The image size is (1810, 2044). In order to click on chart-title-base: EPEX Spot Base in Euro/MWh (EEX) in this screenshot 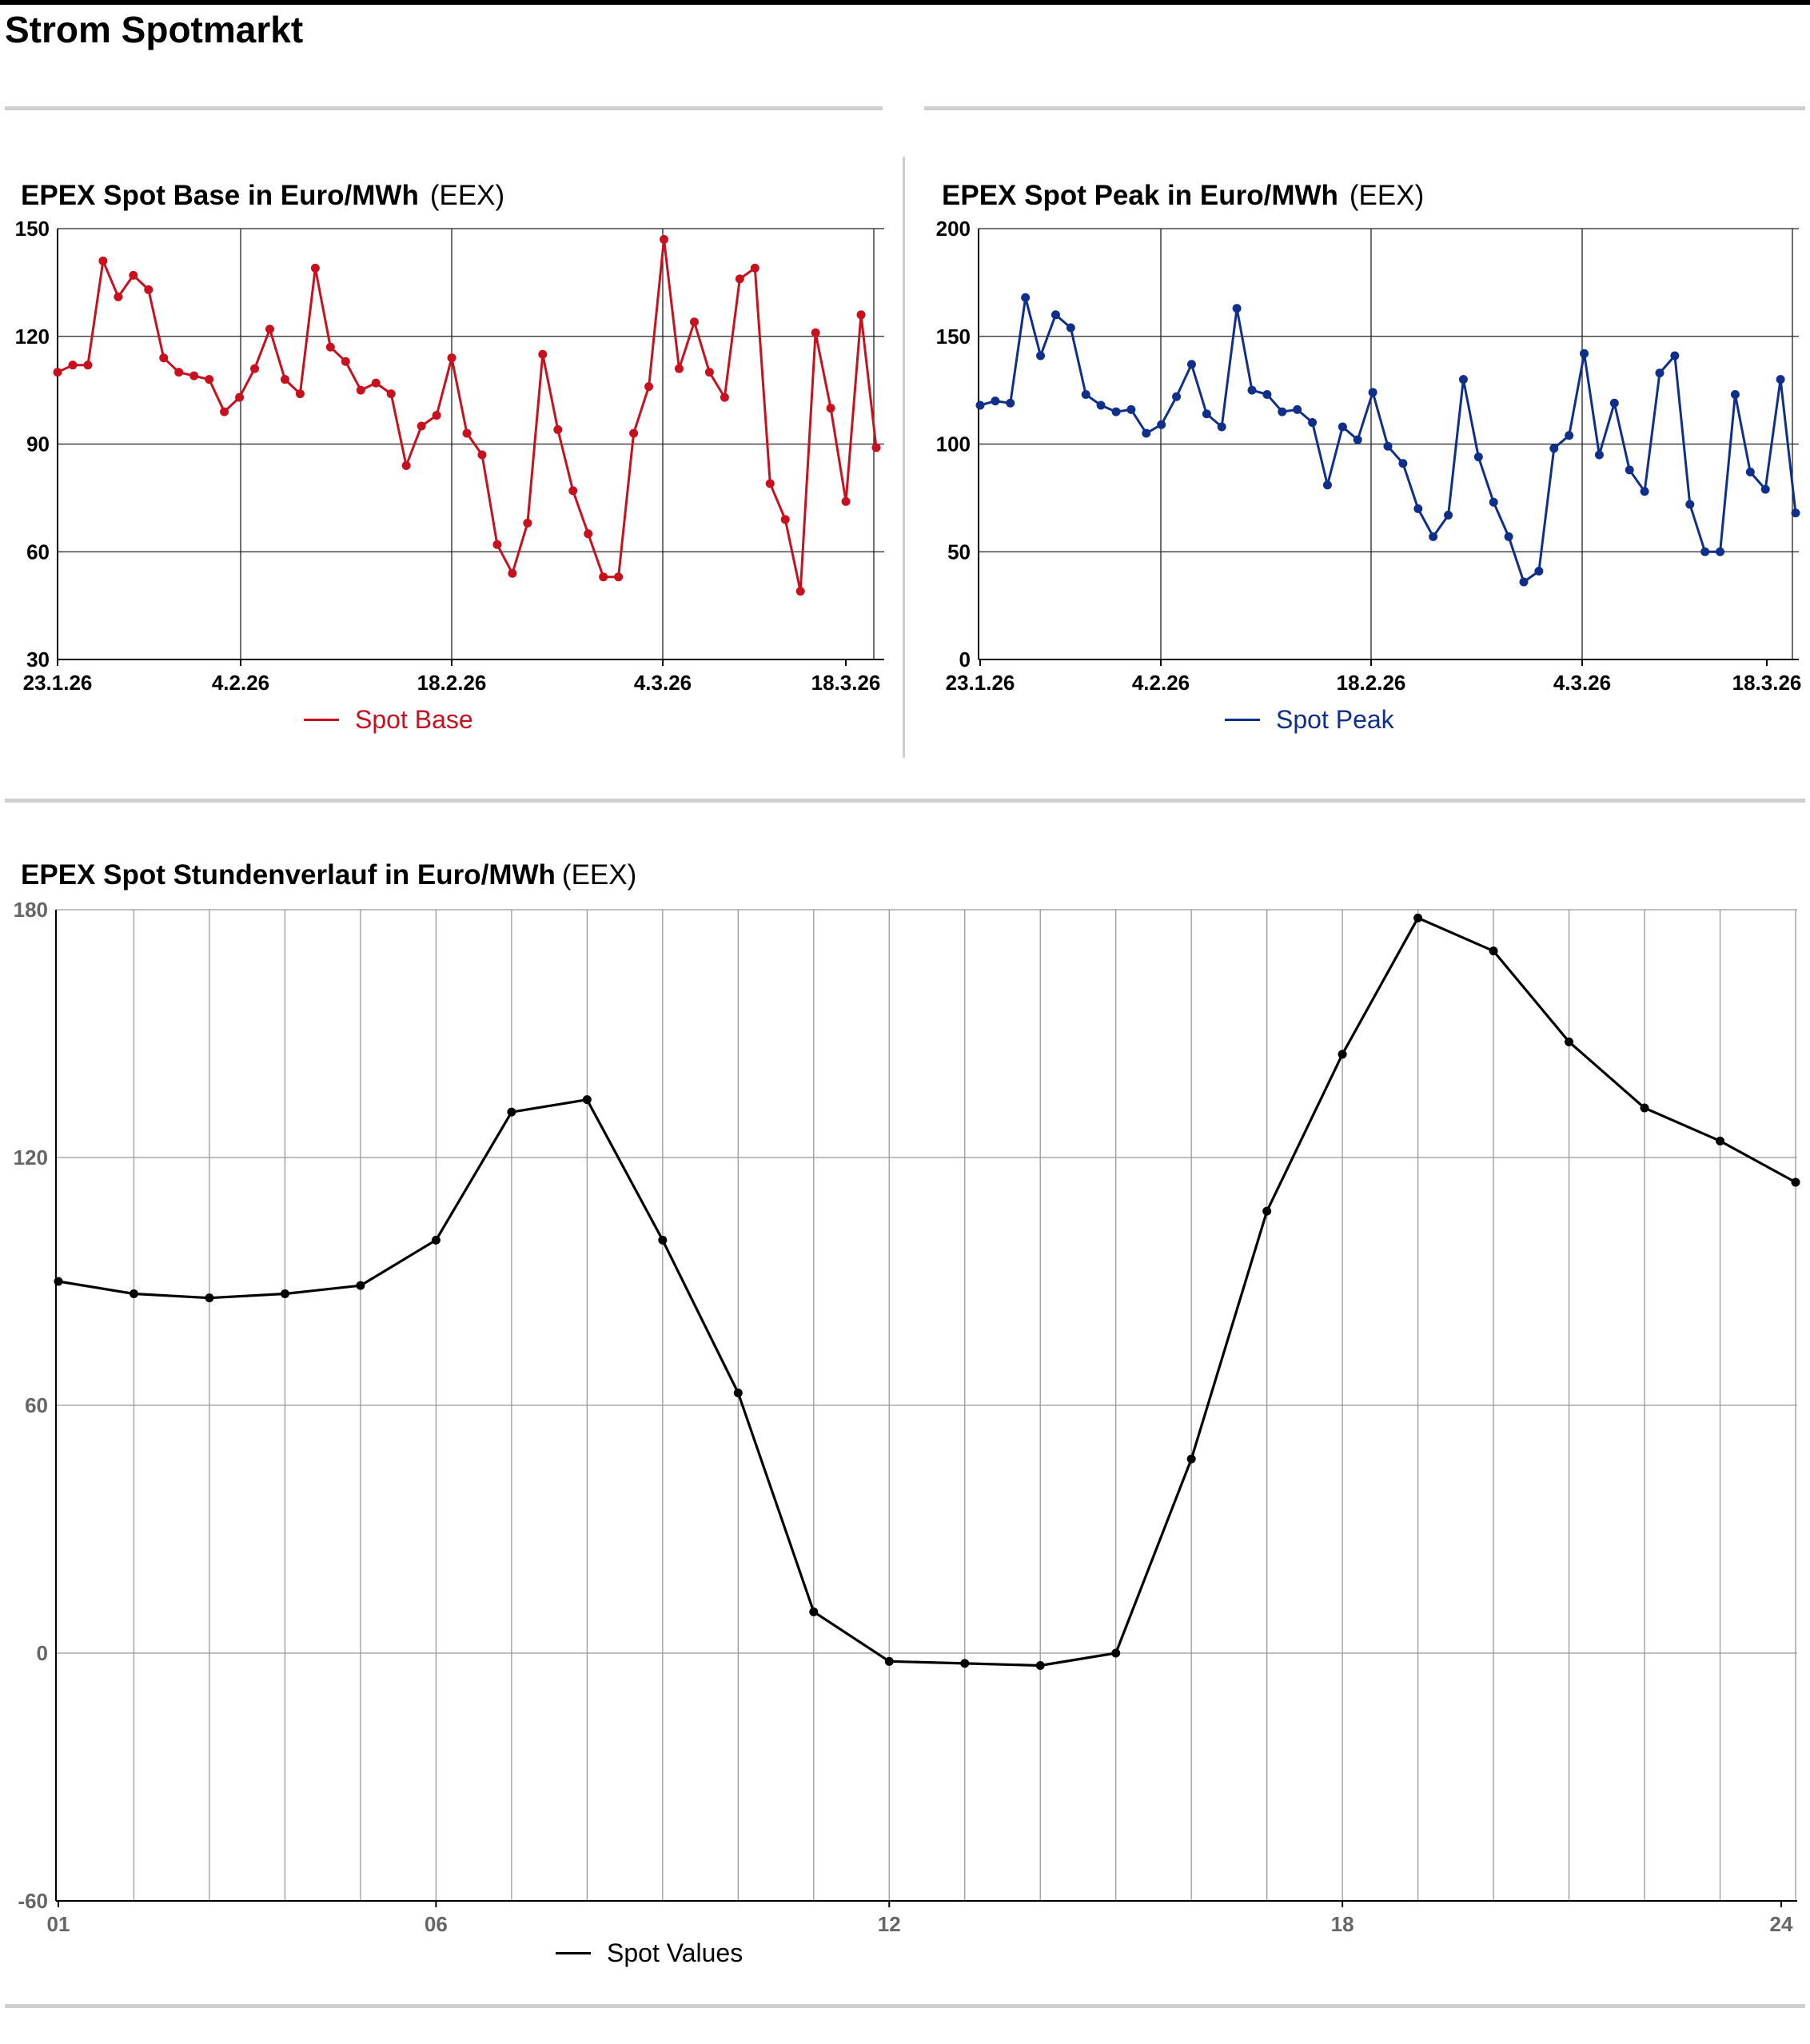, I will do `click(262, 196)`.